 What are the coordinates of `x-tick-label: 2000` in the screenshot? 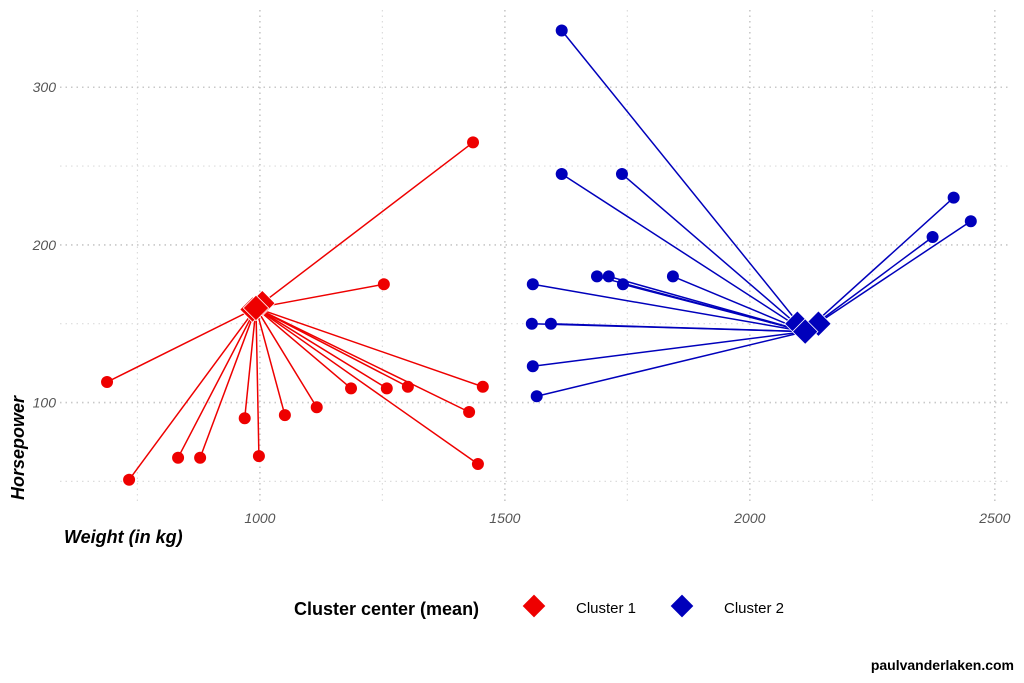 It's located at (749, 518).